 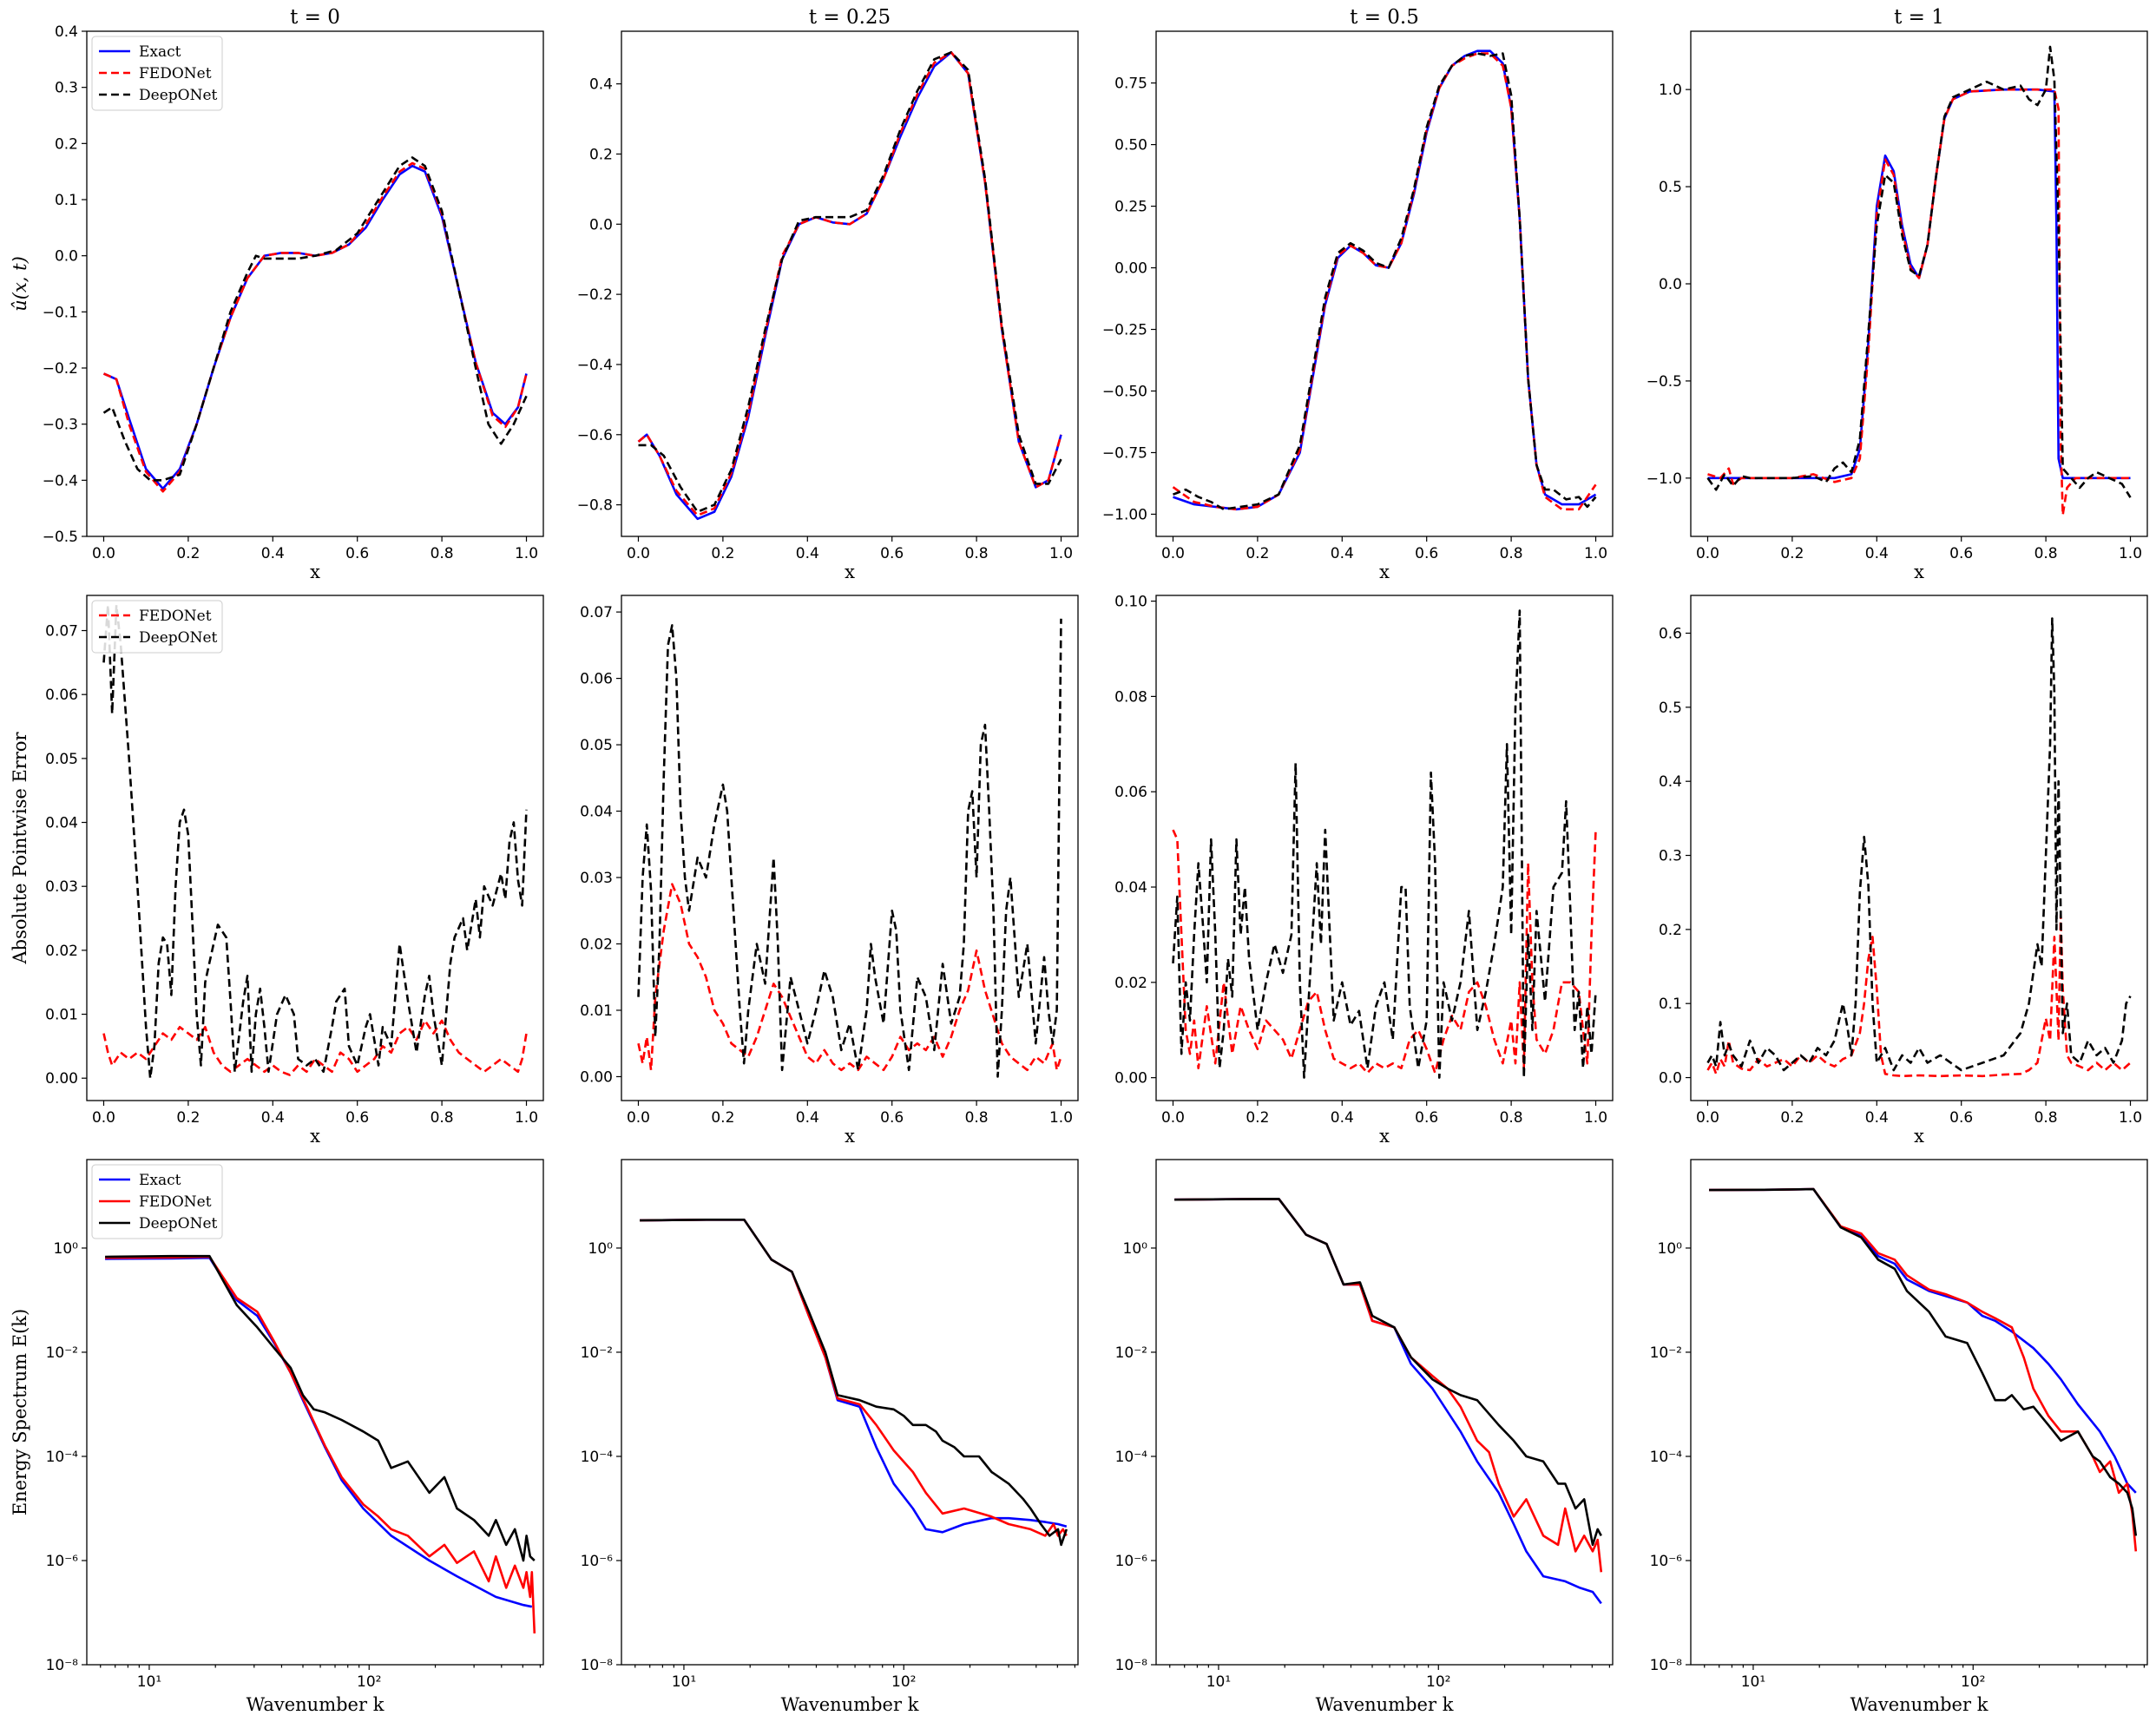 What do you see at coordinates (315, 17) in the screenshot?
I see `column-title: t = 0` at bounding box center [315, 17].